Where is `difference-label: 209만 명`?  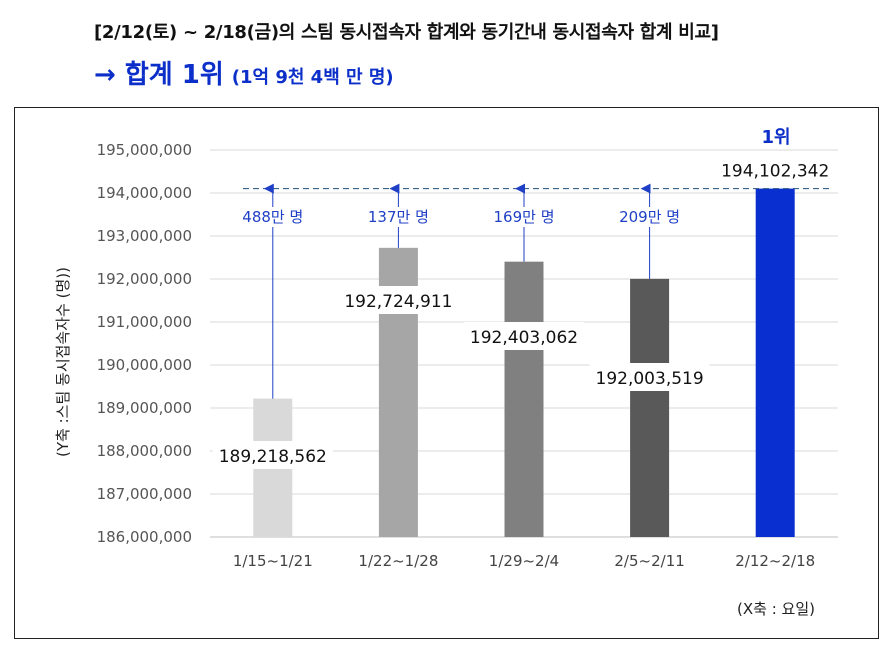
difference-label: 209만 명 is located at coordinates (649, 217).